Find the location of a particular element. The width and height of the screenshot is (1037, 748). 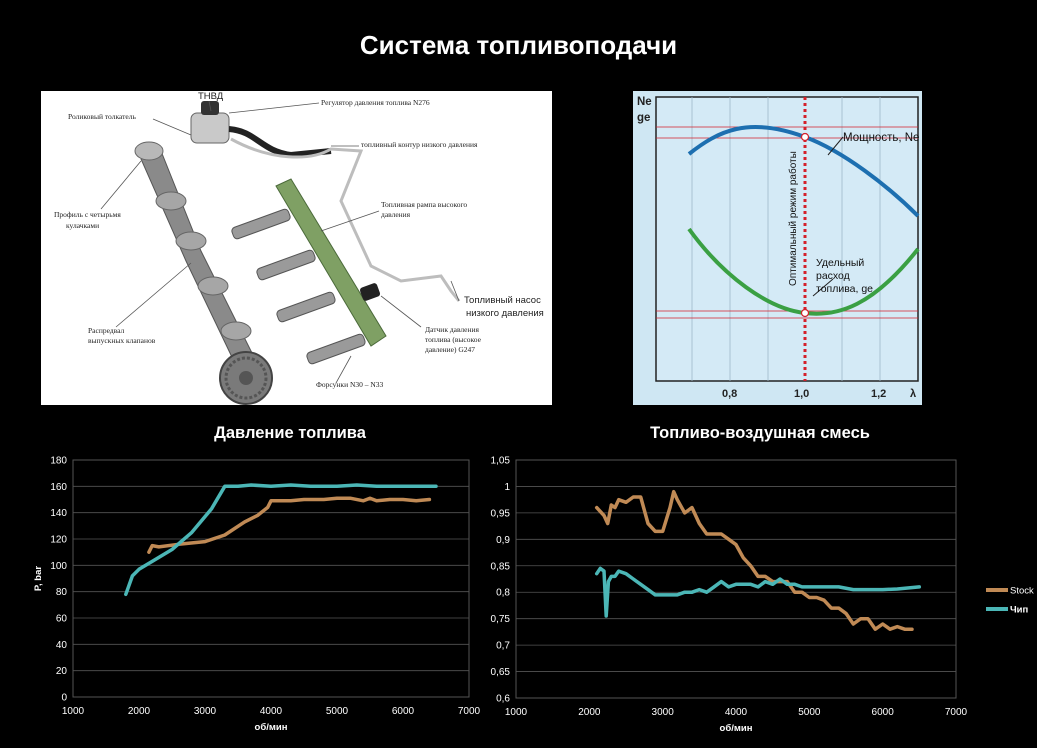

label-lambda: λ is located at coordinates (913, 394).